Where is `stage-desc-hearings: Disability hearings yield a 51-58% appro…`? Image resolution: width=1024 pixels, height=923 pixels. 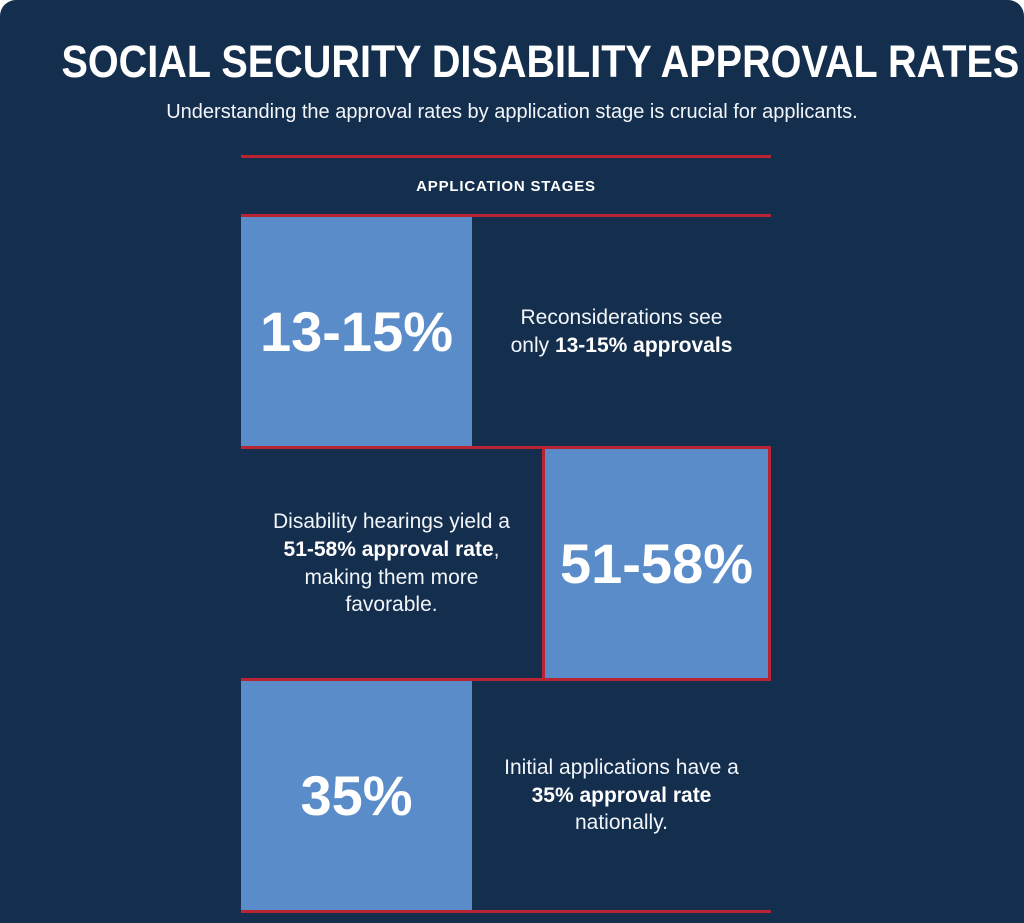 stage-desc-hearings: Disability hearings yield a 51-58% appro… is located at coordinates (391, 563).